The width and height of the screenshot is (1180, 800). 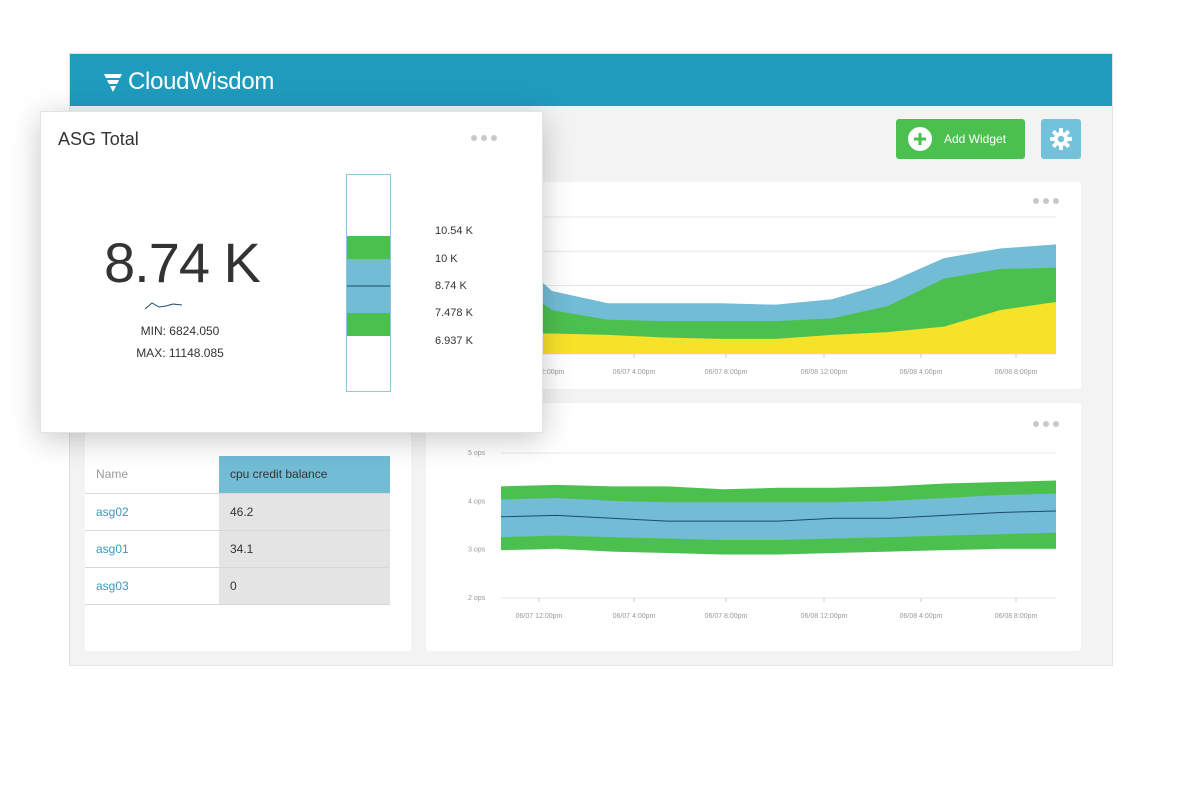 I want to click on x-tick-label: 06/07 12:00pm, so click(x=539, y=616).